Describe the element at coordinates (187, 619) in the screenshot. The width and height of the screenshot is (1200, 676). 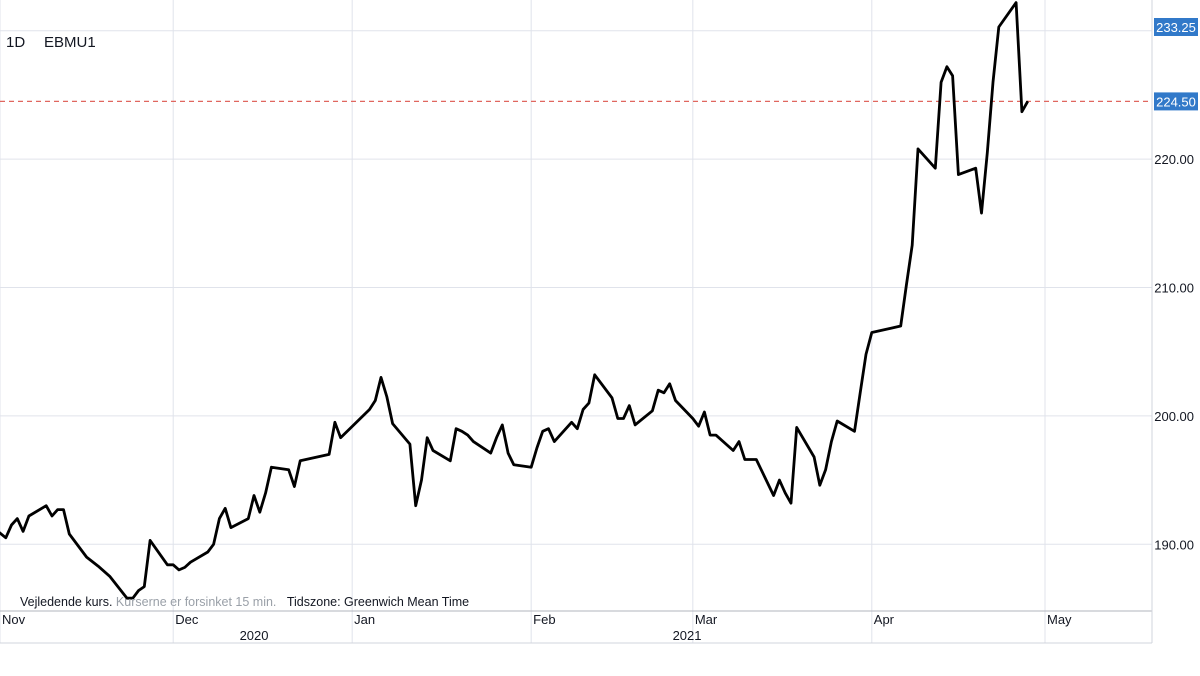
I see `x-tick-label: Dec` at that location.